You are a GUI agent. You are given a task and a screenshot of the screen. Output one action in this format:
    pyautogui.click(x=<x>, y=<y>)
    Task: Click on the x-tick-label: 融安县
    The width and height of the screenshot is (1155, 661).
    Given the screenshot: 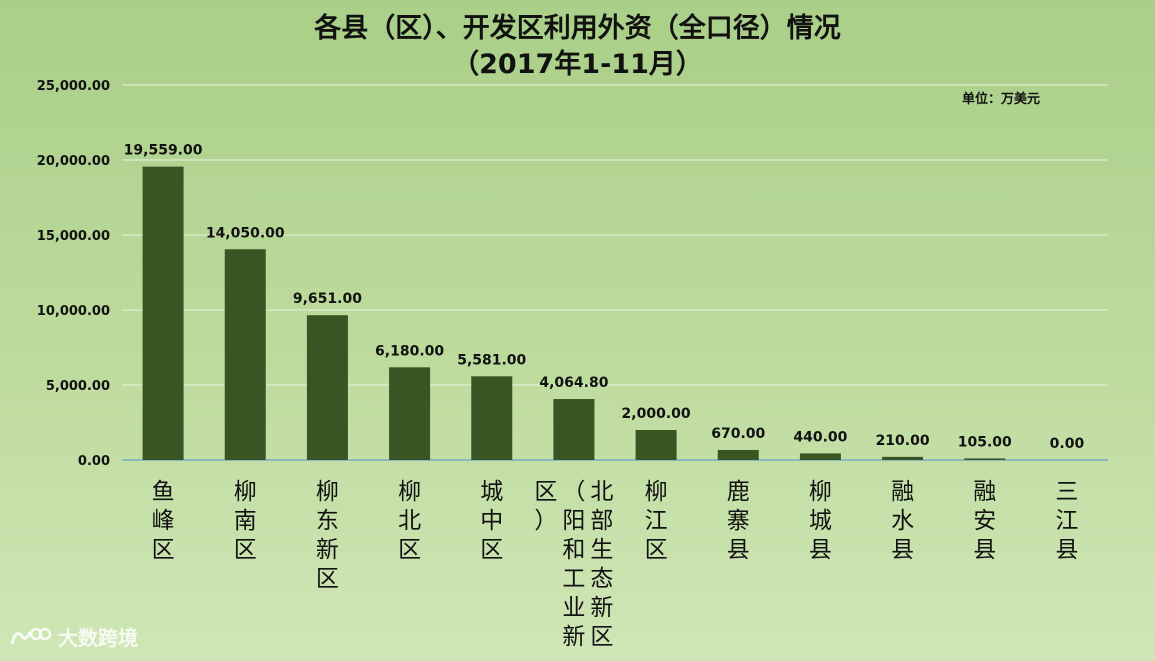 What is the action you would take?
    pyautogui.click(x=984, y=521)
    